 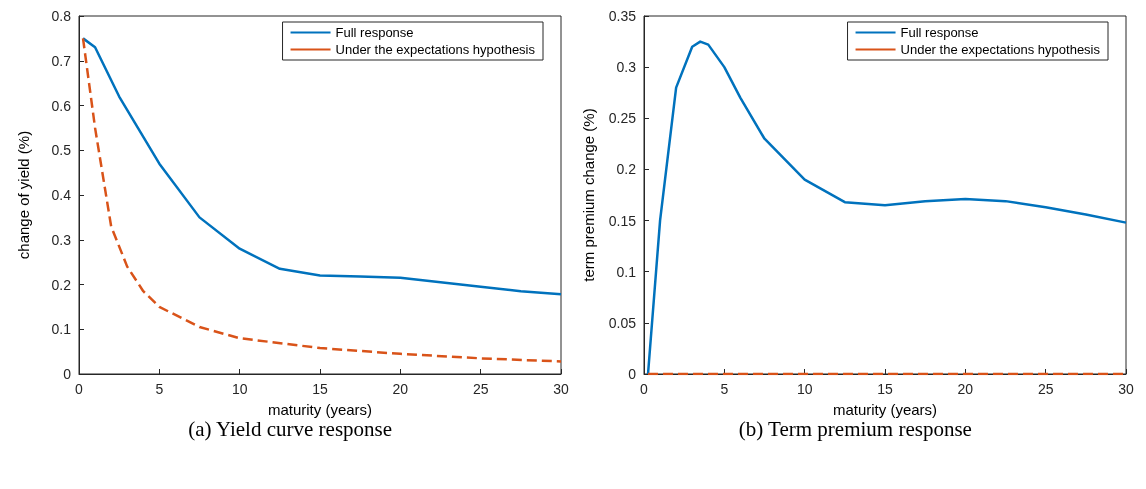 What do you see at coordinates (61, 16) in the screenshot?
I see `y-tick-label: 0.8` at bounding box center [61, 16].